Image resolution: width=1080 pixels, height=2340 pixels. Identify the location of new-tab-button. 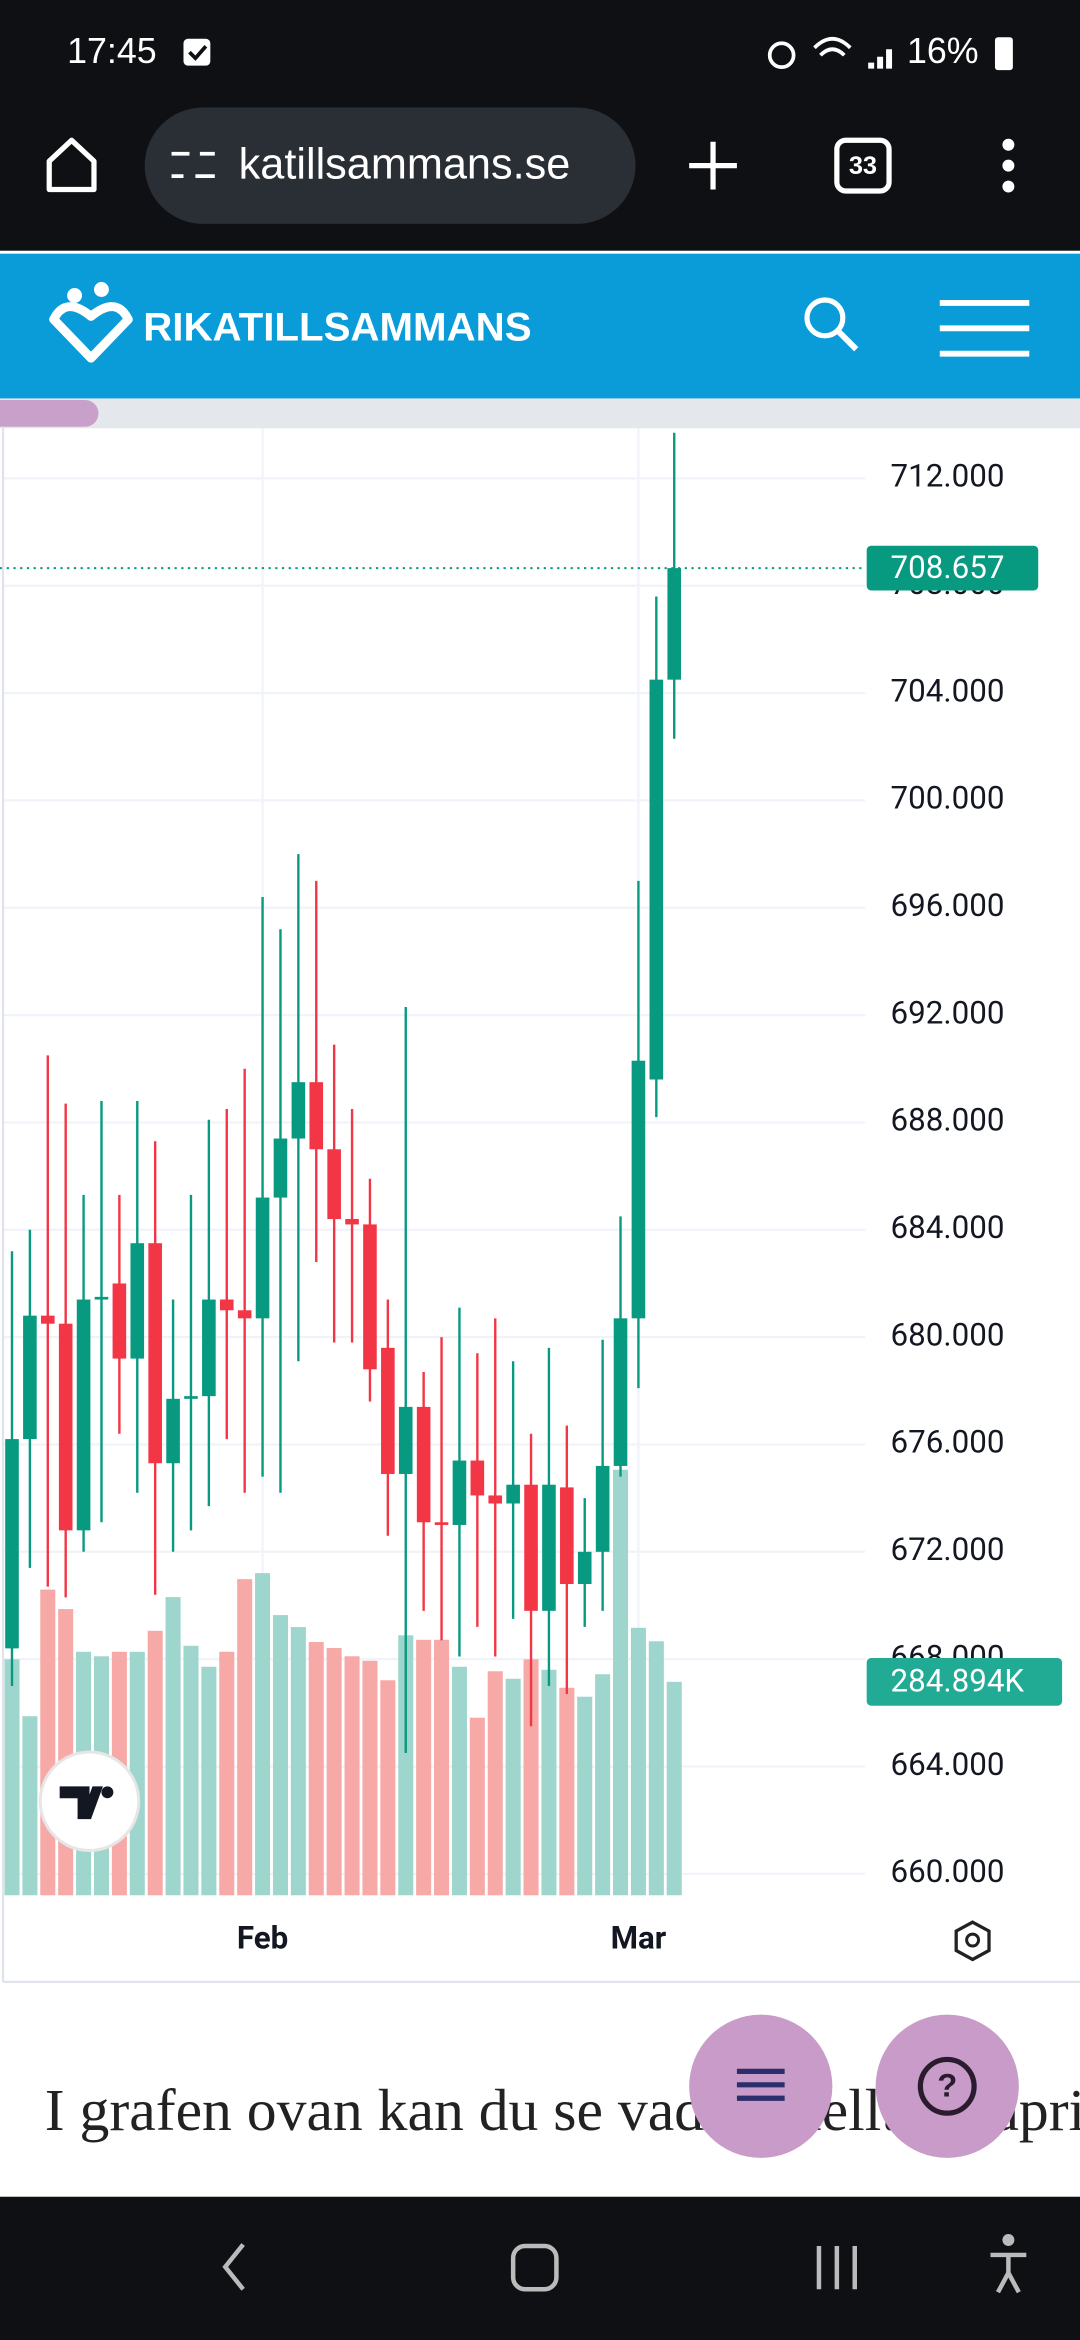
(713, 165).